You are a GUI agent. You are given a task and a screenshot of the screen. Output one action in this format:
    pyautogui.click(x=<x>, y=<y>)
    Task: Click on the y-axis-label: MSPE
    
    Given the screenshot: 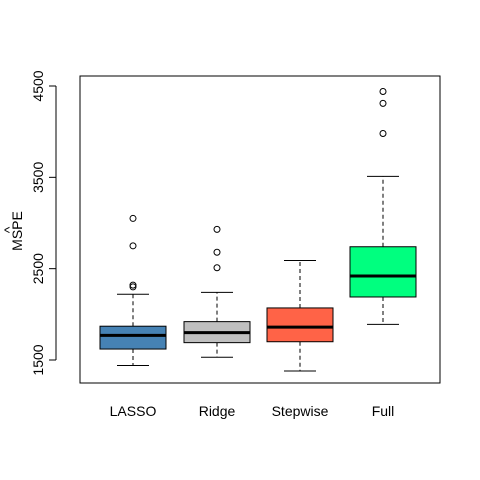 What is the action you would take?
    pyautogui.click(x=17, y=231)
    